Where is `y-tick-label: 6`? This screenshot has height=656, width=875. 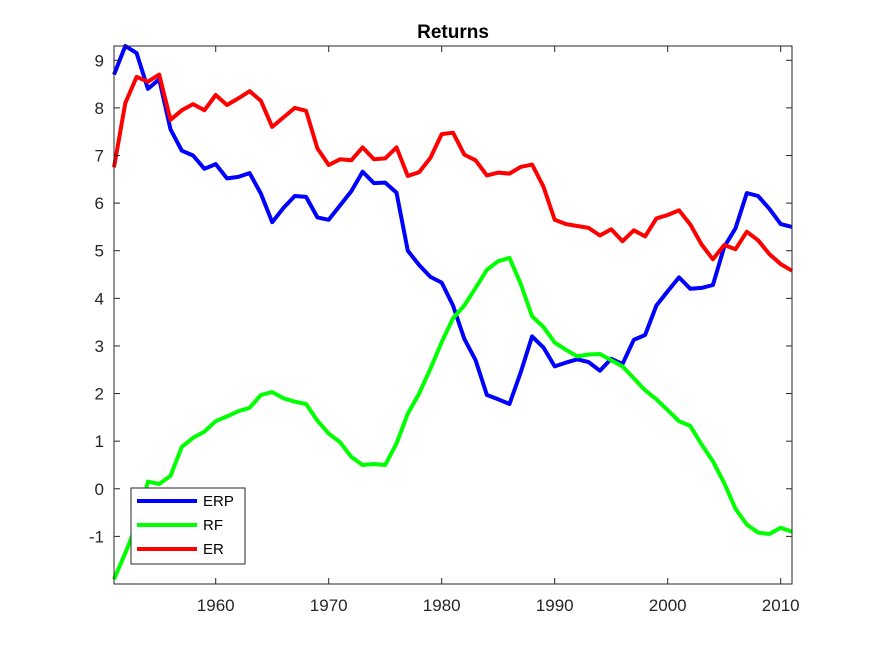
y-tick-label: 6 is located at coordinates (99, 203).